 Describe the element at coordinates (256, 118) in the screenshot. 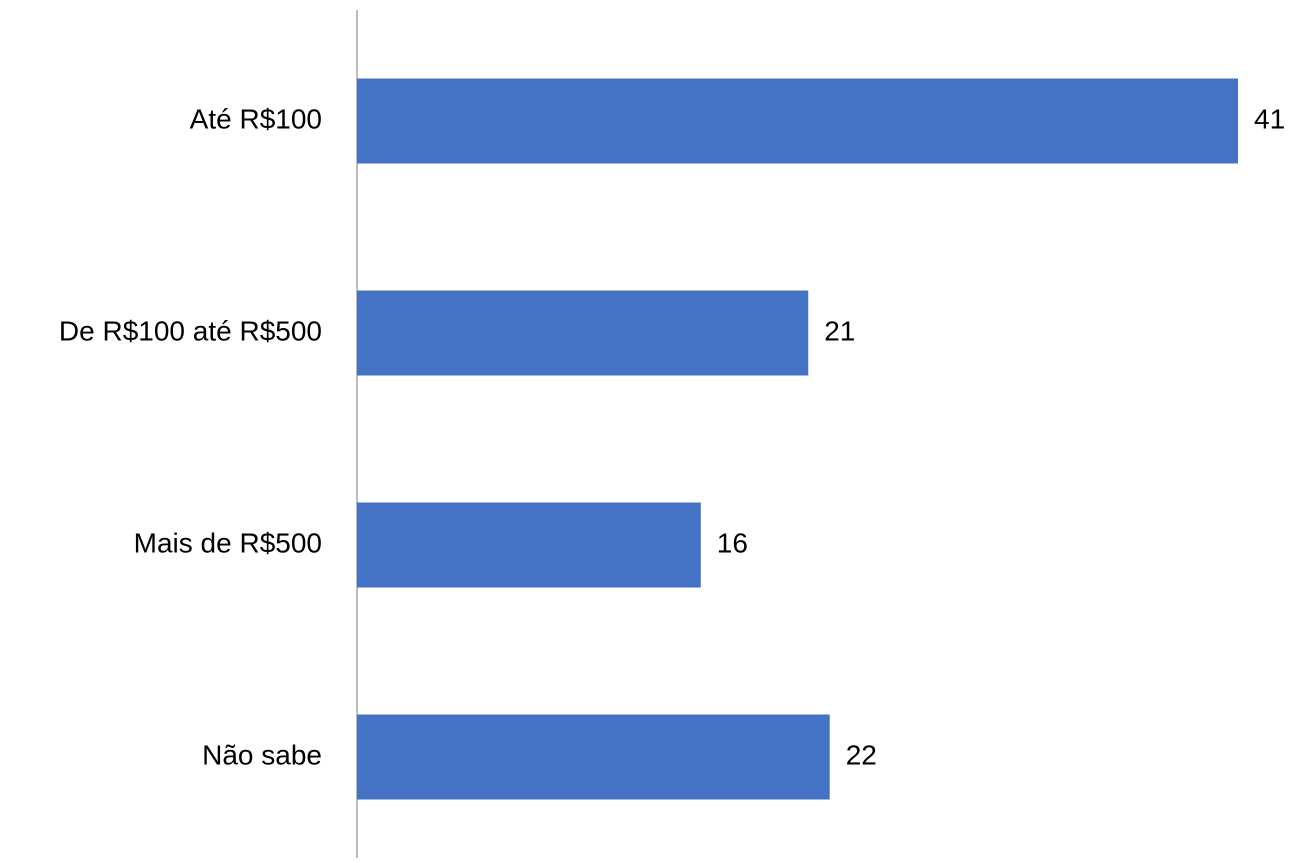

I see `category-label-0: Até R$100` at that location.